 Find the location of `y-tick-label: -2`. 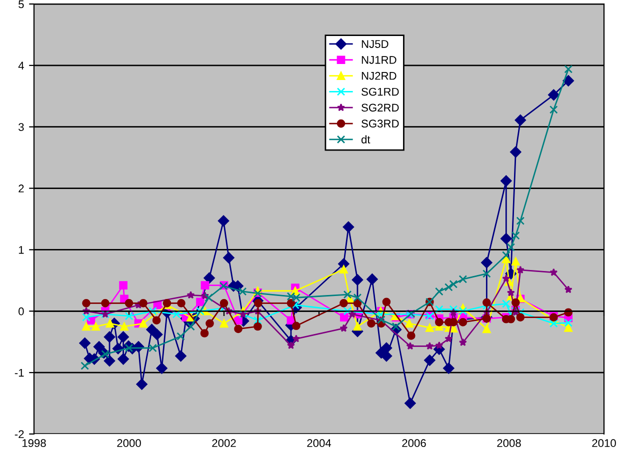

y-tick-label: -2 is located at coordinates (19, 434).